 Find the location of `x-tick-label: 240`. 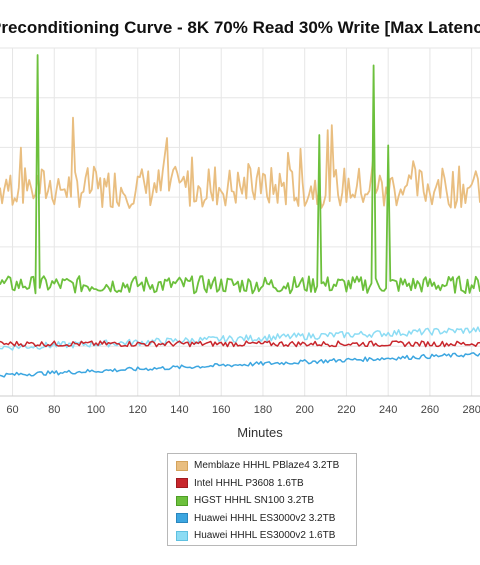

x-tick-label: 240 is located at coordinates (388, 410).